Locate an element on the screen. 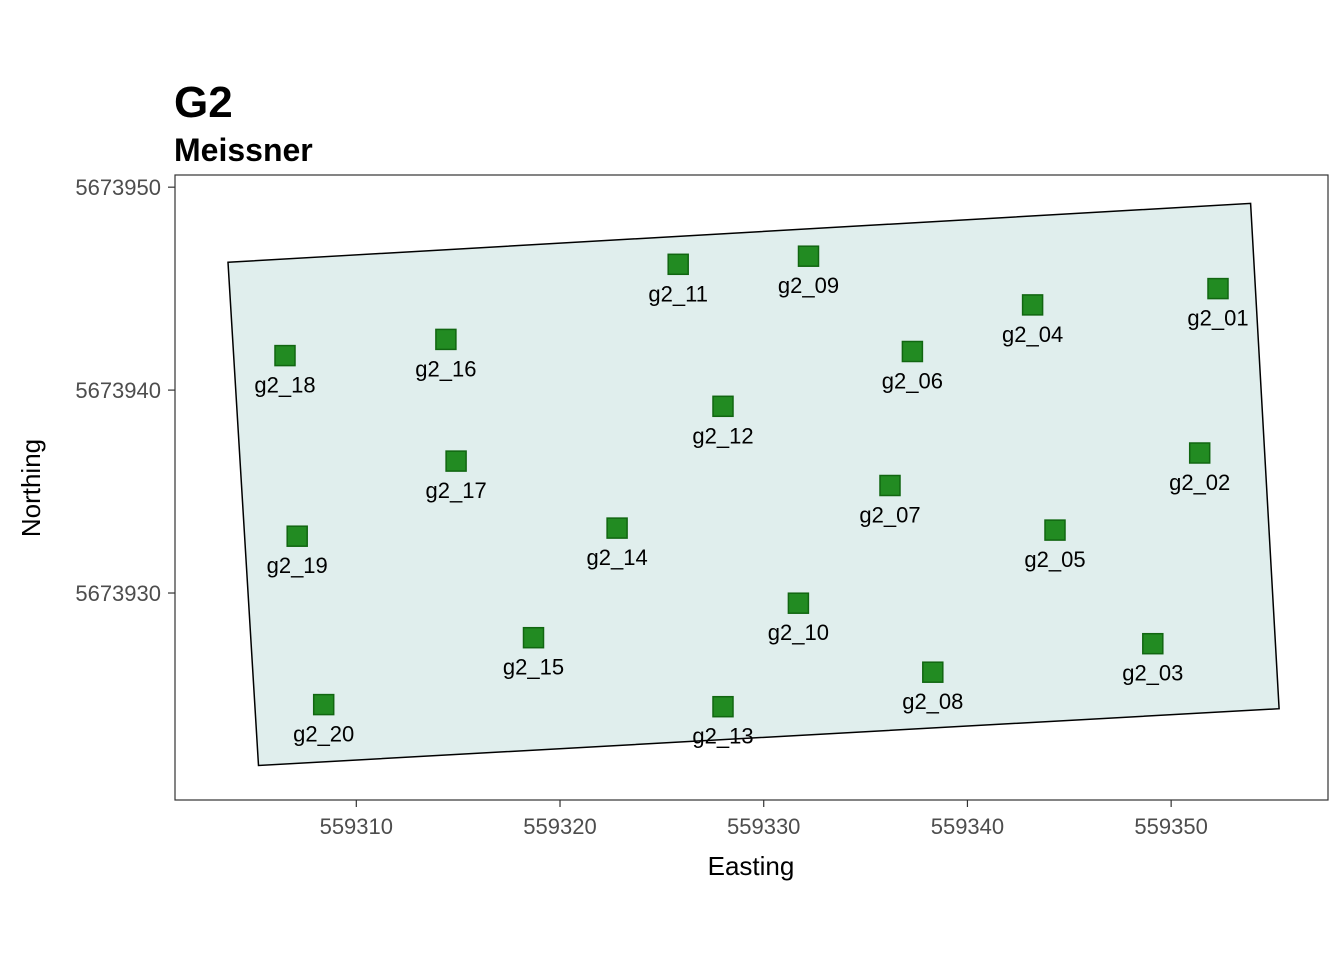  point-label-g2_01: g2_01 is located at coordinates (1217, 318).